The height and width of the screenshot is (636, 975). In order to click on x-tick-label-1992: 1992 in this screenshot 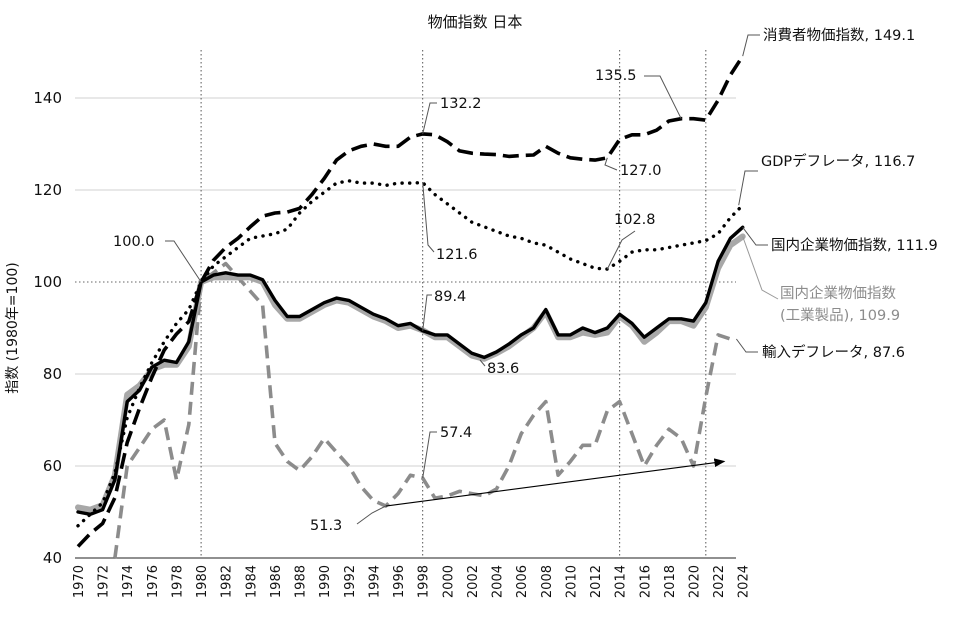, I will do `click(350, 581)`.